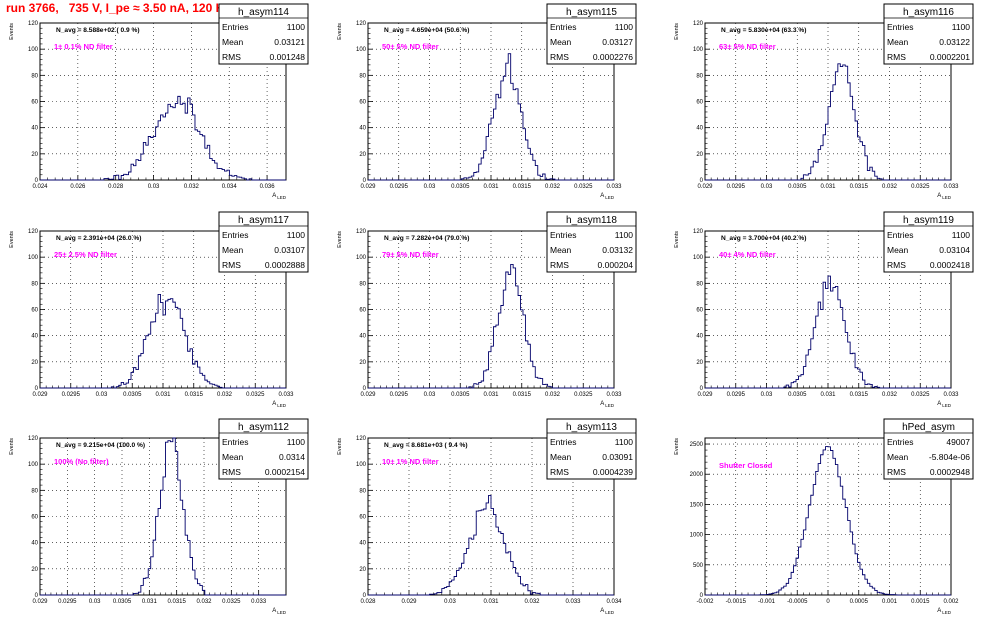 The width and height of the screenshot is (996, 622). What do you see at coordinates (292, 457) in the screenshot?
I see `stats-value: 0.0314` at bounding box center [292, 457].